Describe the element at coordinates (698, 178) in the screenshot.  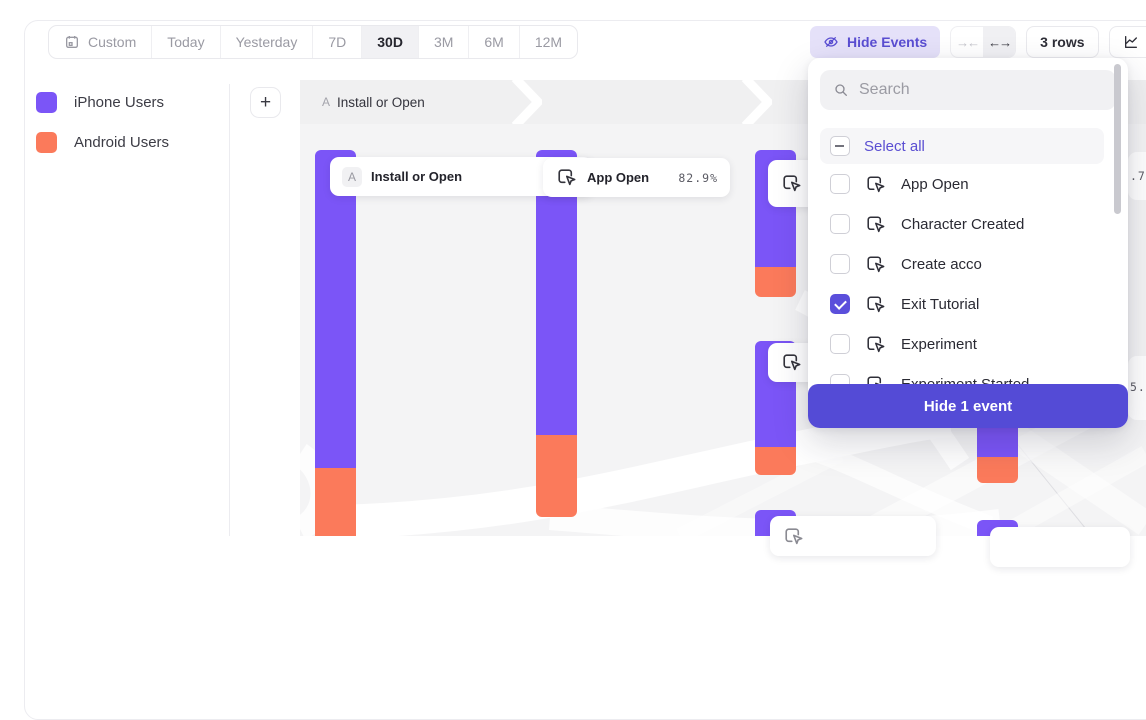
I see `step-percent: 82.9%` at that location.